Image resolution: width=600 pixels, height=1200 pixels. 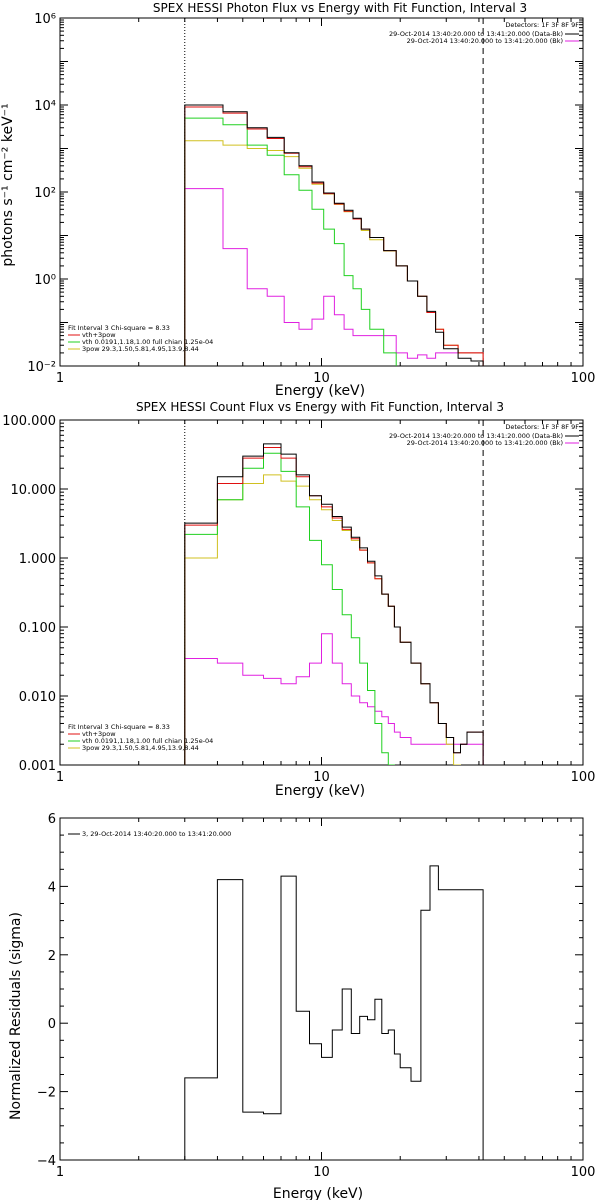 I want to click on y-tick-label: 10⁶, so click(x=45, y=19).